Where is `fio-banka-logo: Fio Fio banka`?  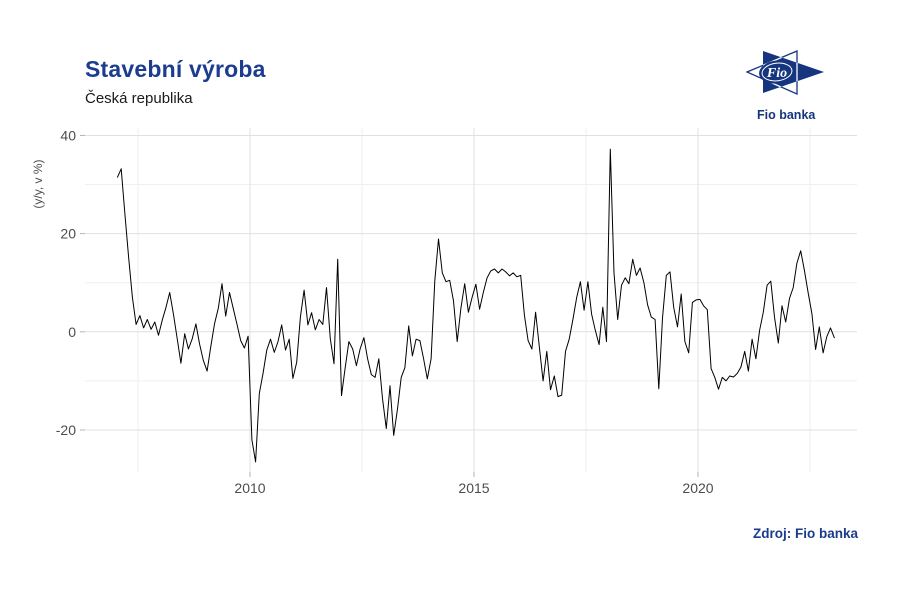 fio-banka-logo: Fio Fio banka is located at coordinates (801, 86).